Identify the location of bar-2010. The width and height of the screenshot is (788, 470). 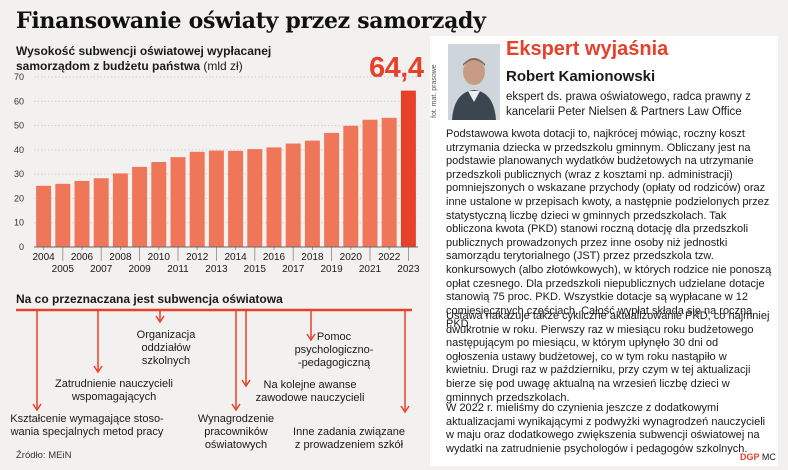
(159, 204).